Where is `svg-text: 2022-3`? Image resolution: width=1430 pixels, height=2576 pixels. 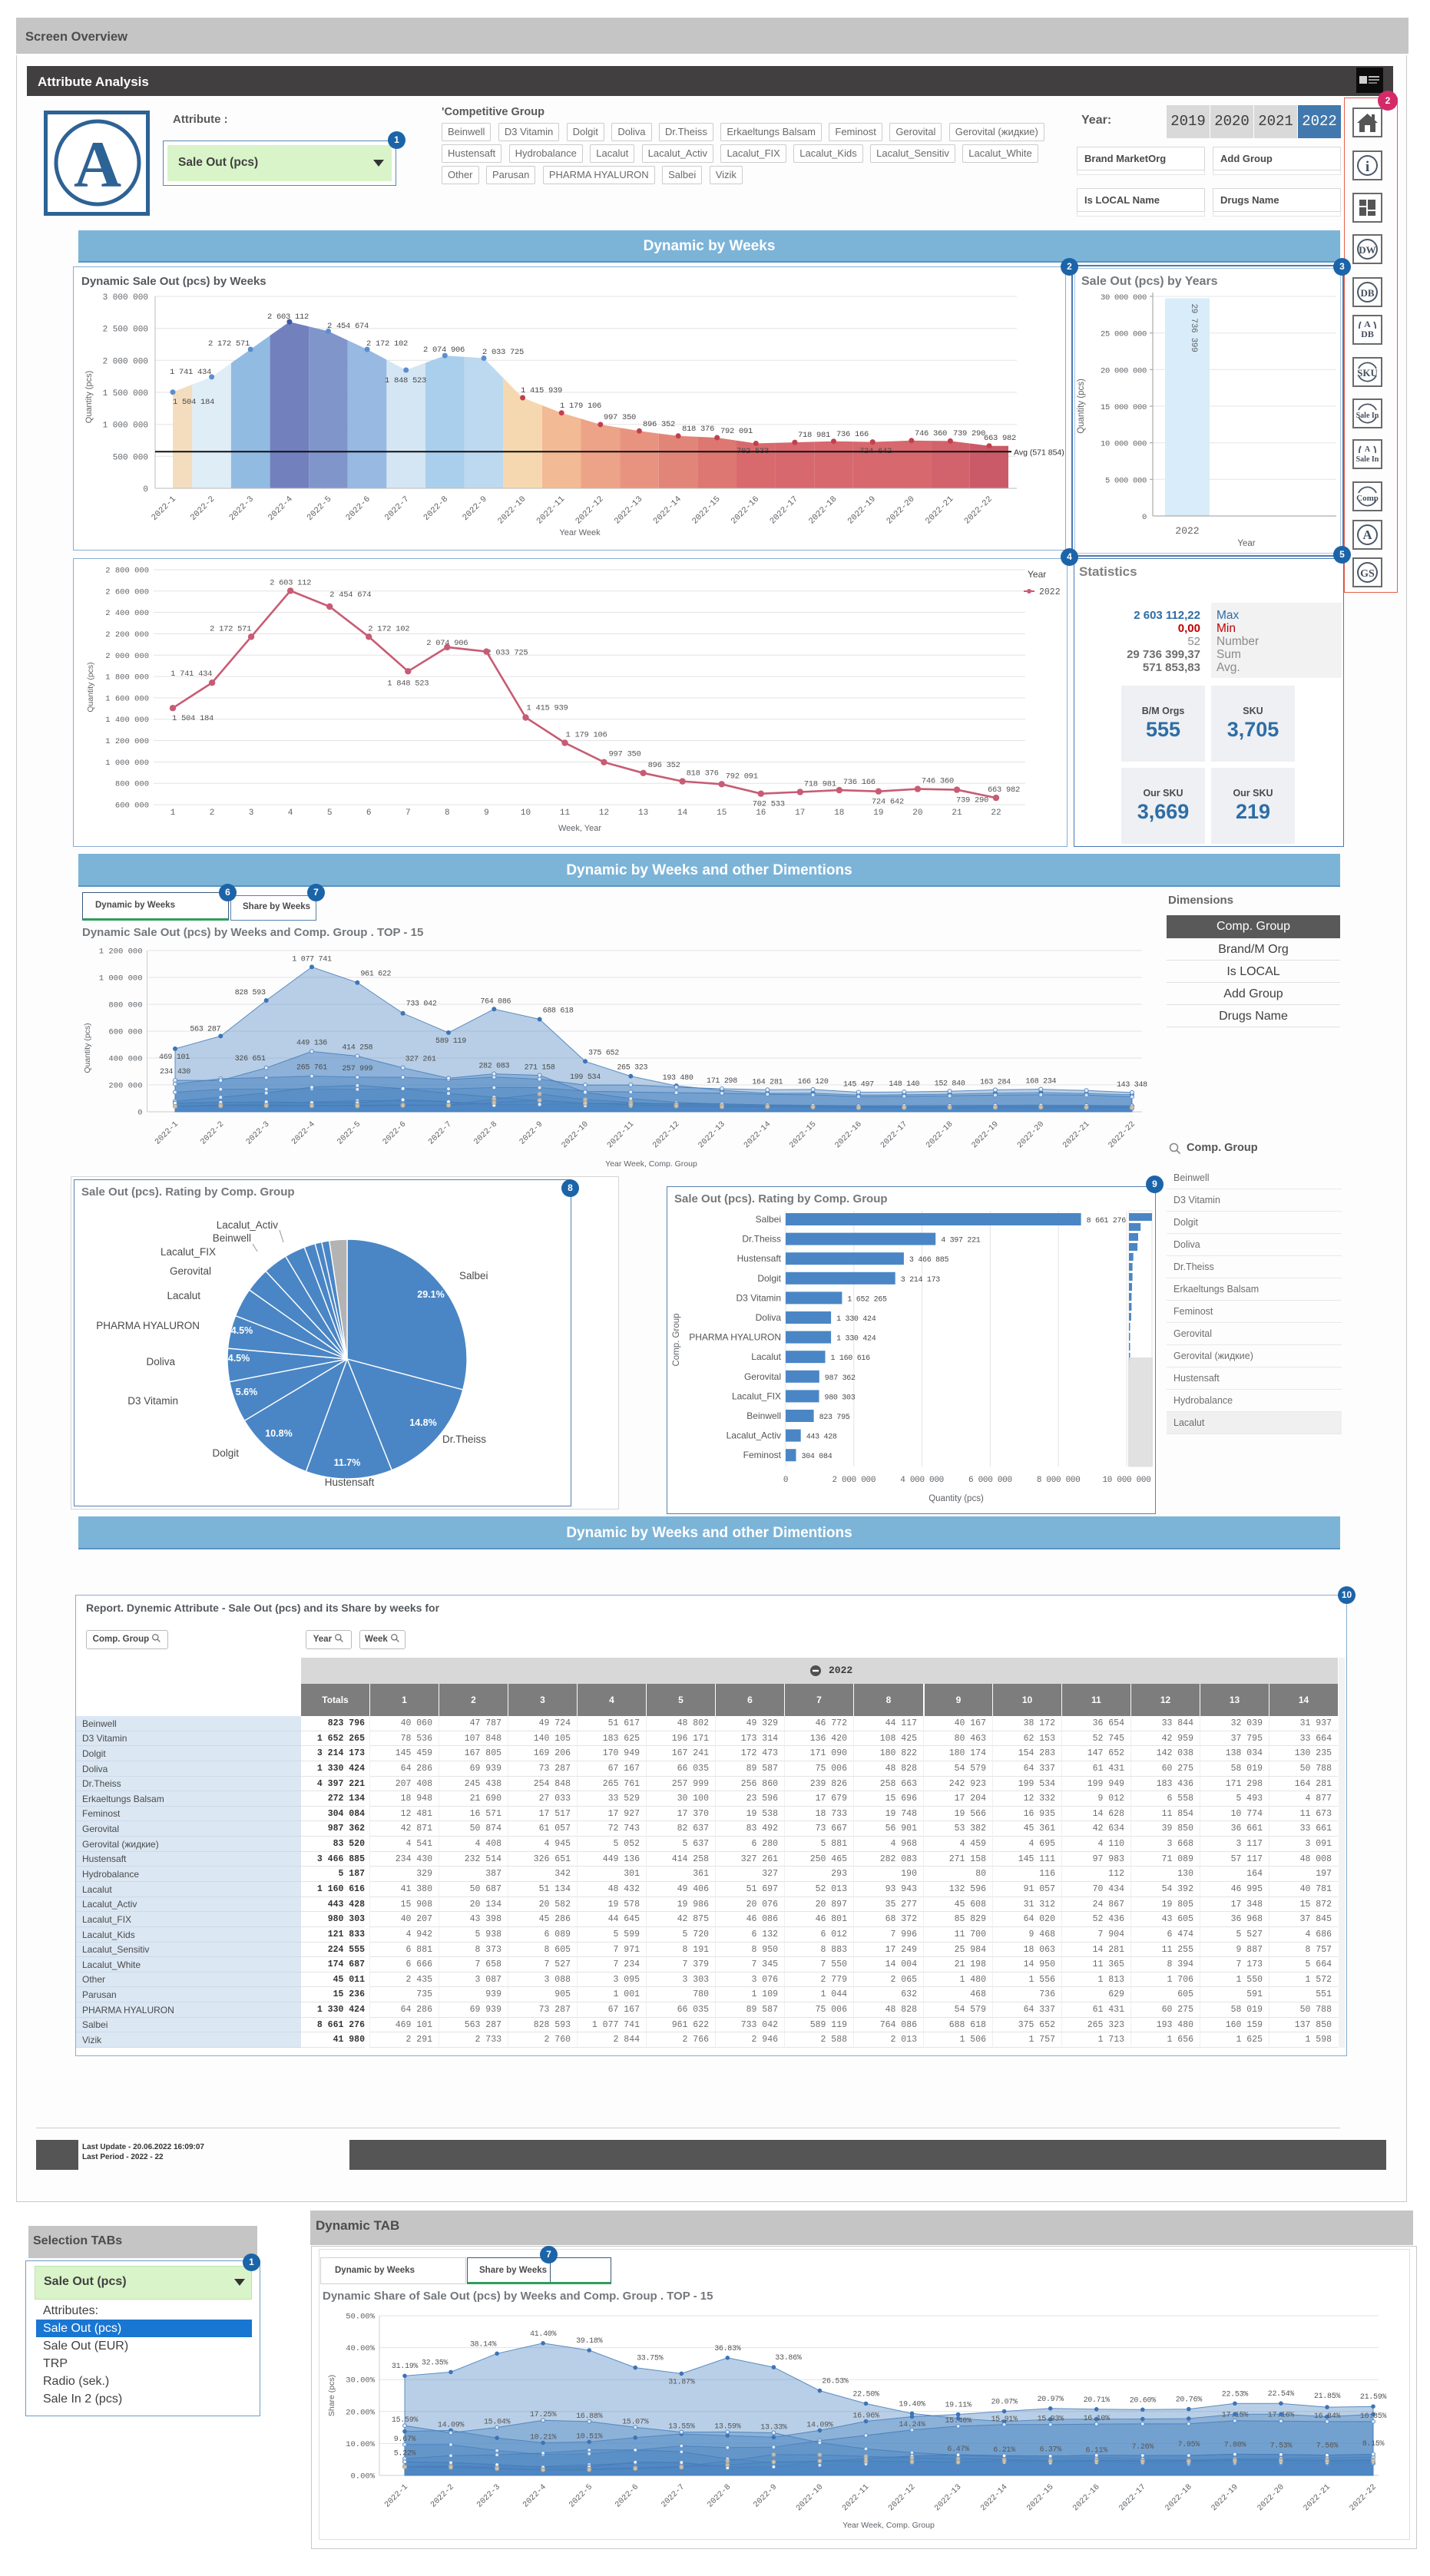 svg-text: 2022-3 is located at coordinates (242, 508).